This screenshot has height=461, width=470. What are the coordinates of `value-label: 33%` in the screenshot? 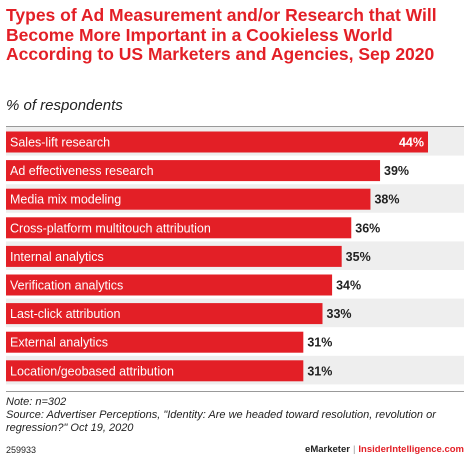 It's located at (339, 314).